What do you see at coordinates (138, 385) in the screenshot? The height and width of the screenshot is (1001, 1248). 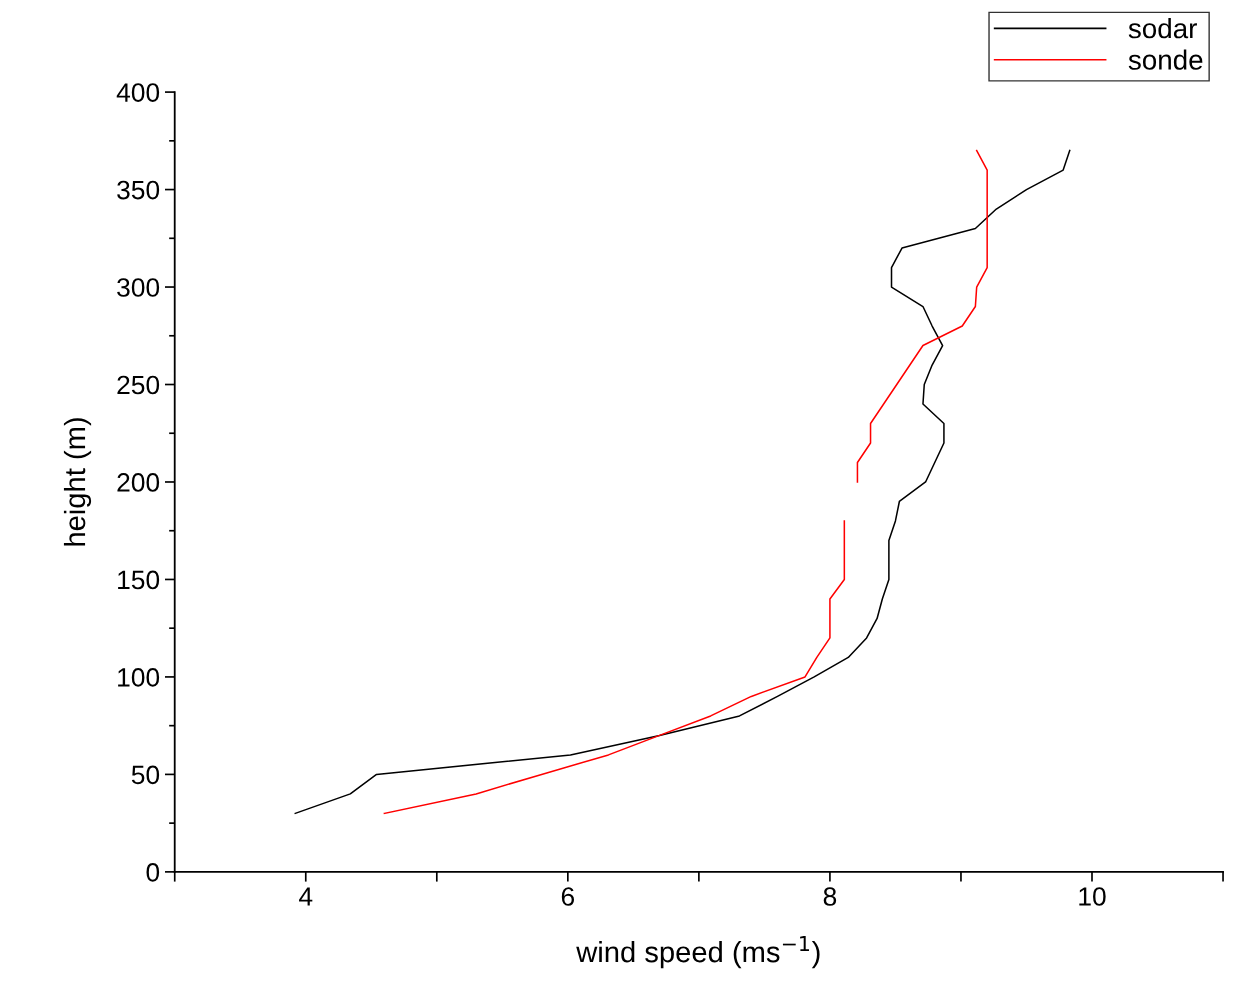 I see `y-tick-label: 250` at bounding box center [138, 385].